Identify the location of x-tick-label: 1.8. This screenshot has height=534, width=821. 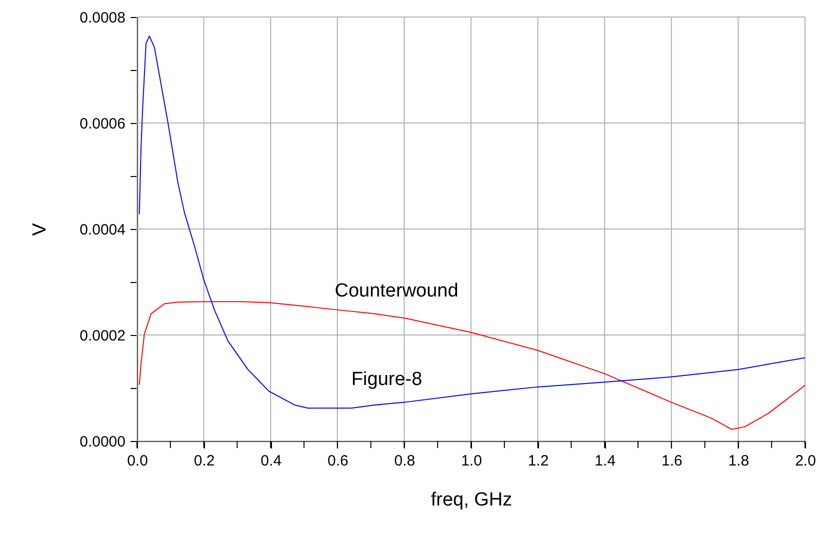
(739, 461).